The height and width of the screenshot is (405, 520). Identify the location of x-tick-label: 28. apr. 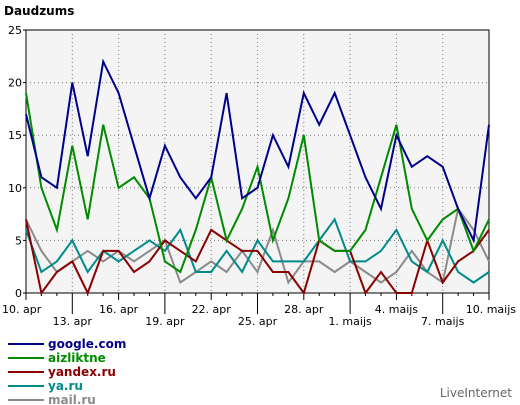
(304, 309).